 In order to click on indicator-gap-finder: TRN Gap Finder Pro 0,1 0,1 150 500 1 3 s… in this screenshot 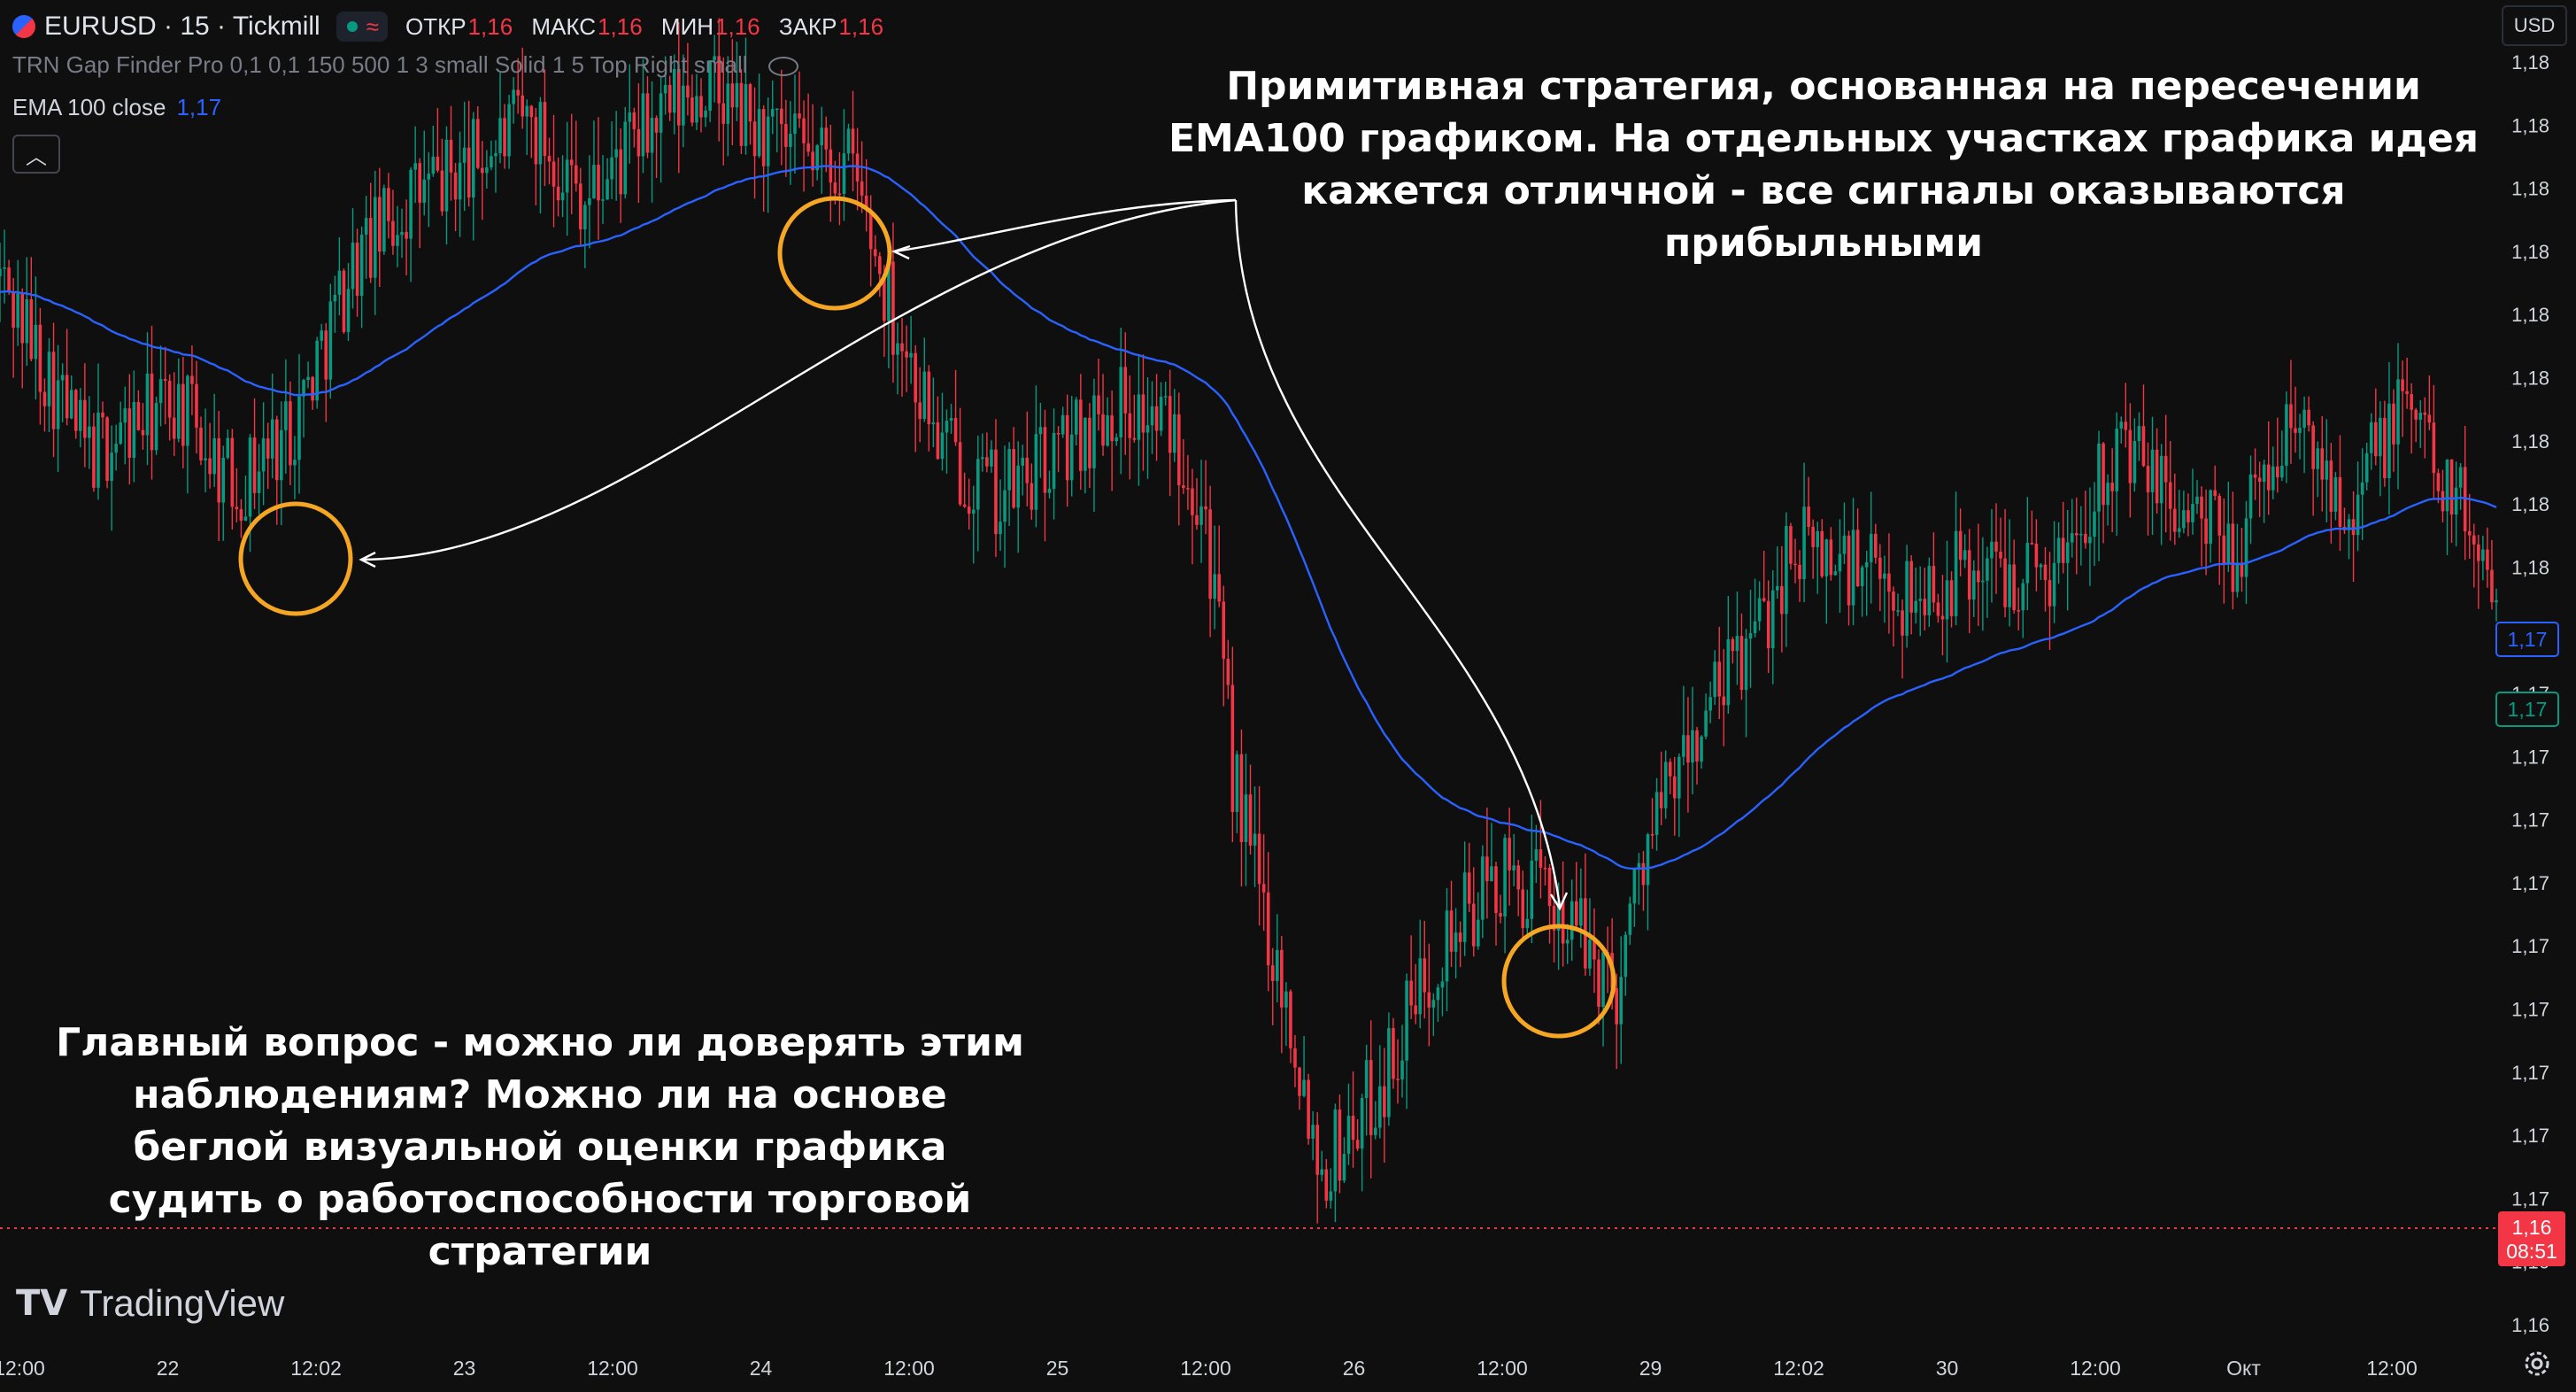, I will do `click(405, 65)`.